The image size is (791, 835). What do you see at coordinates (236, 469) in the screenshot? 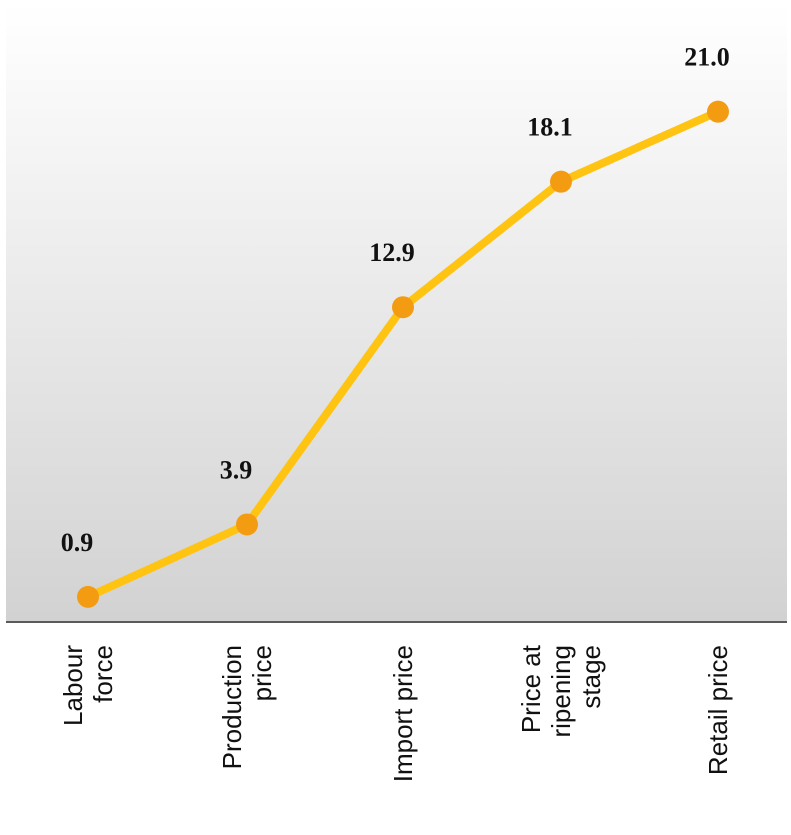
I see `data-label: 3.9` at bounding box center [236, 469].